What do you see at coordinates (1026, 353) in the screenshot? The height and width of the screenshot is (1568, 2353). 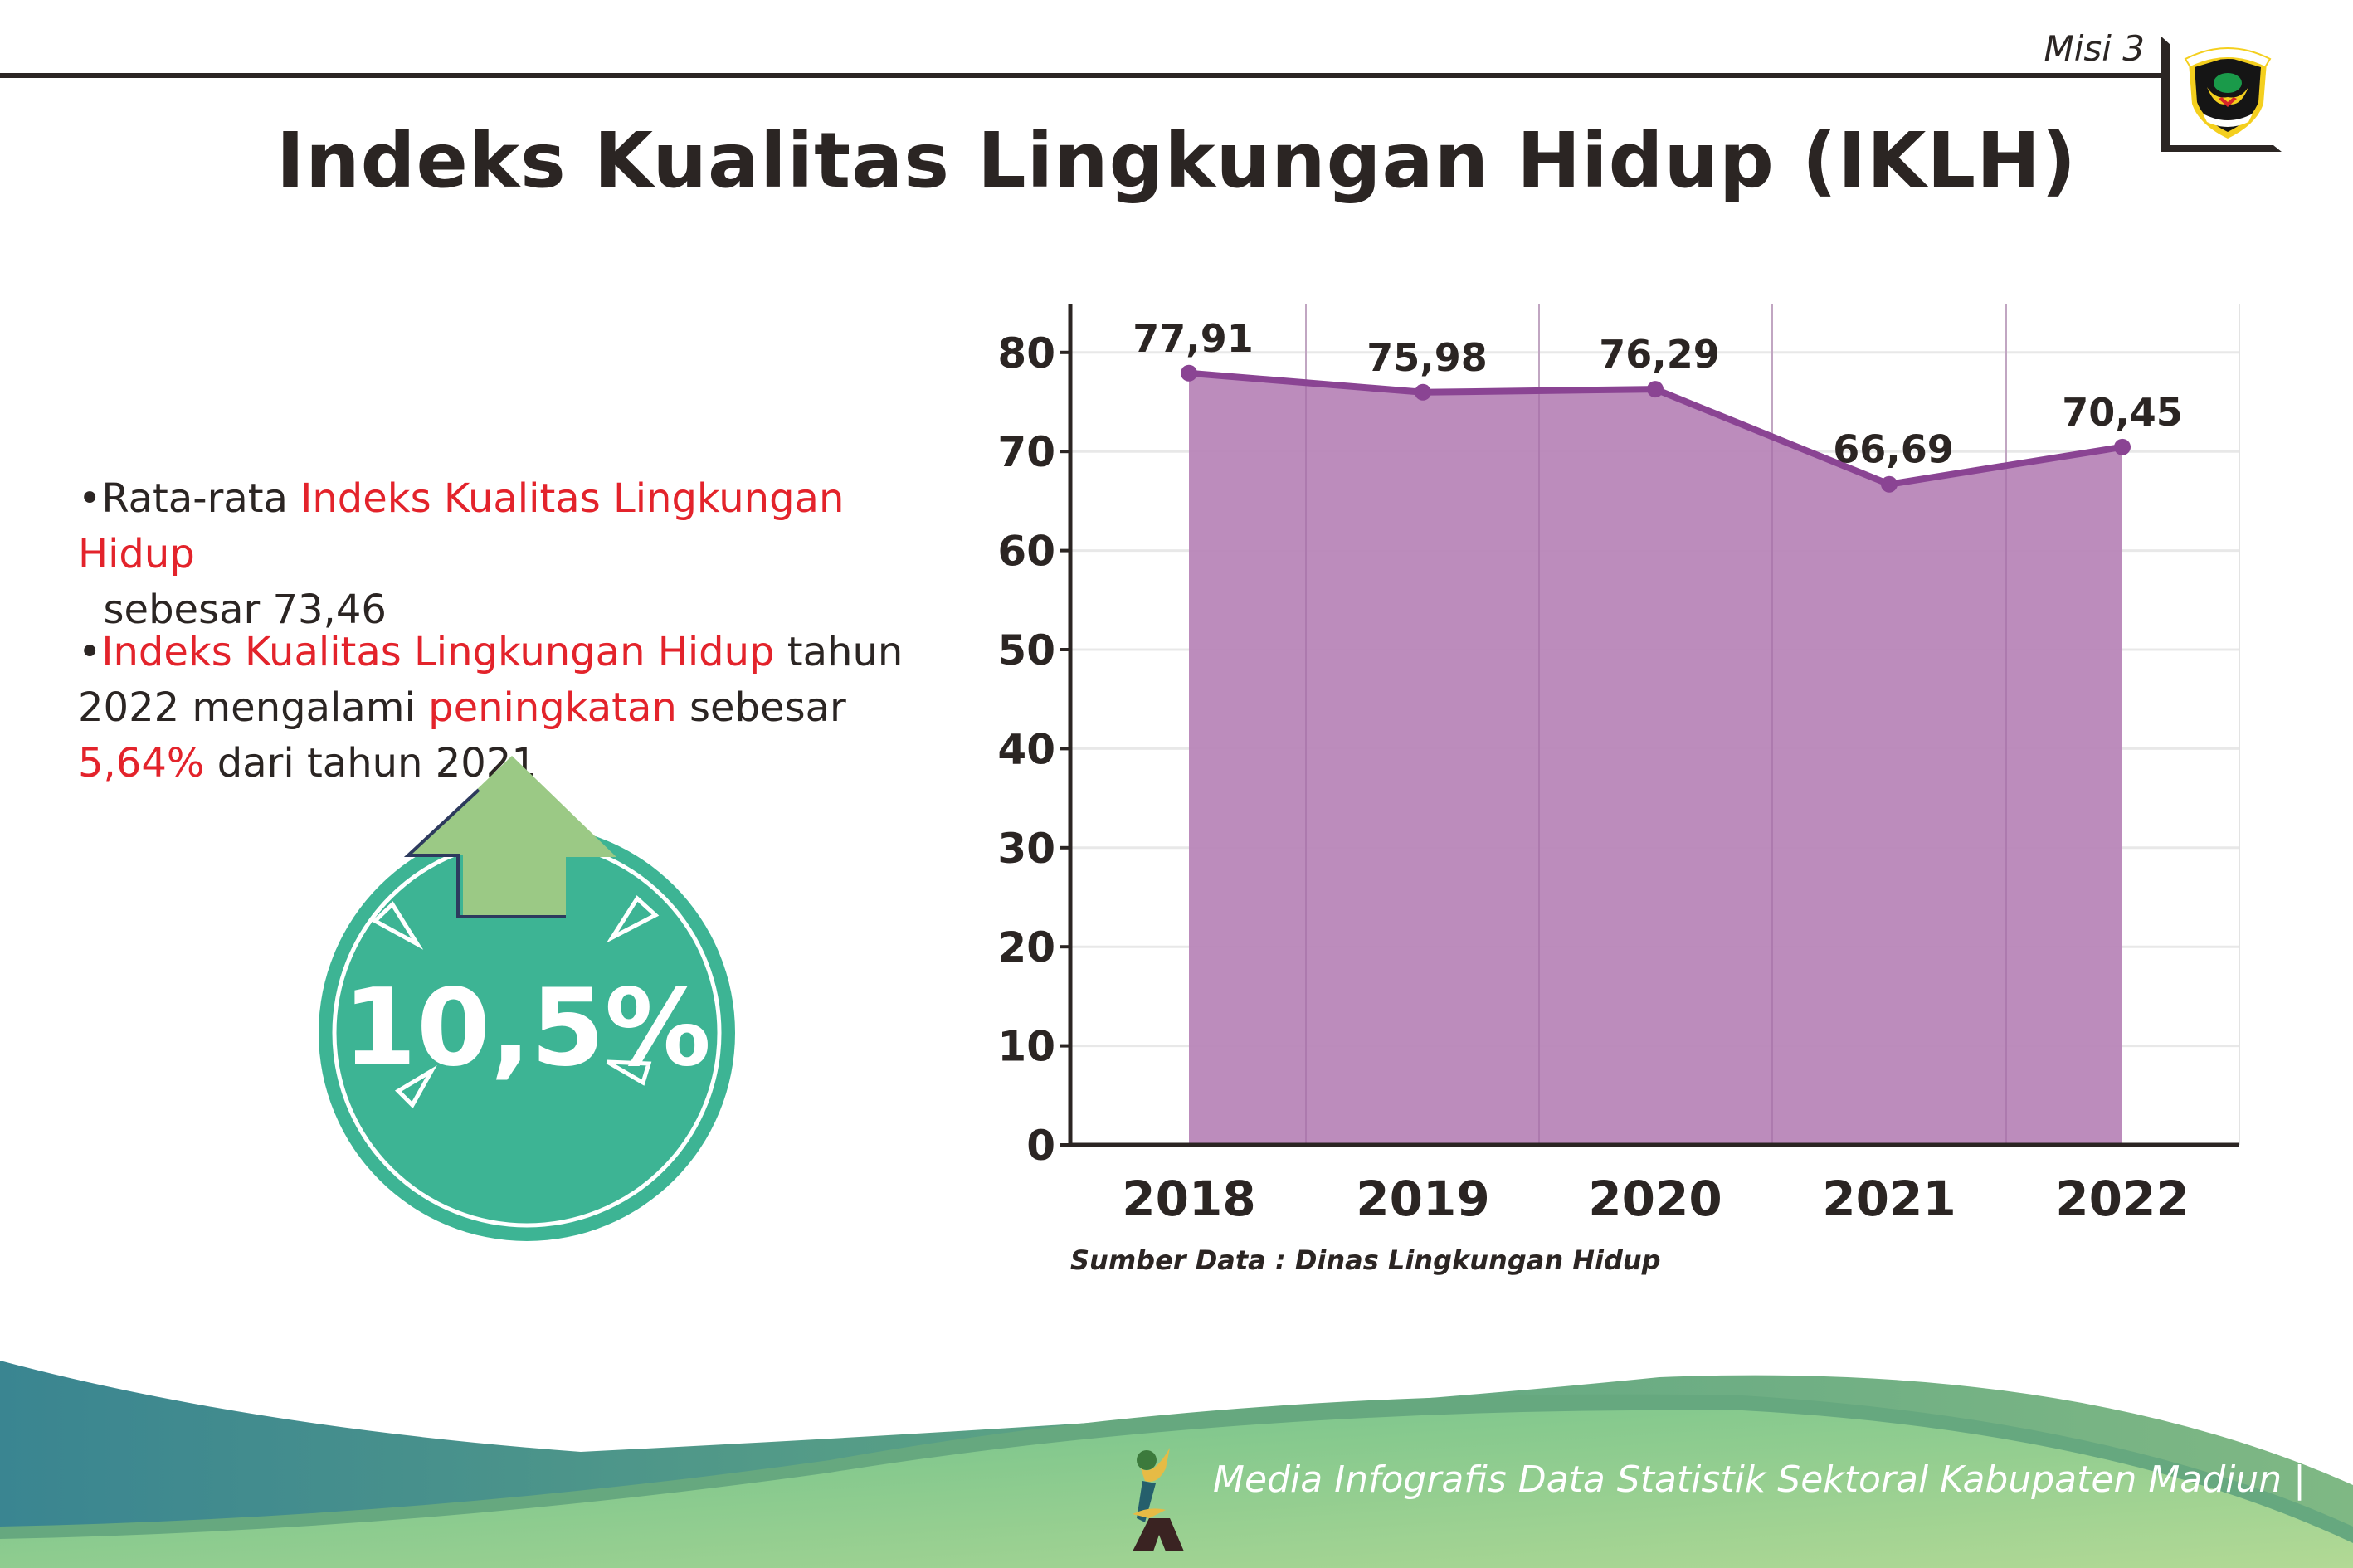 I see `y-tick-label: 80` at bounding box center [1026, 353].